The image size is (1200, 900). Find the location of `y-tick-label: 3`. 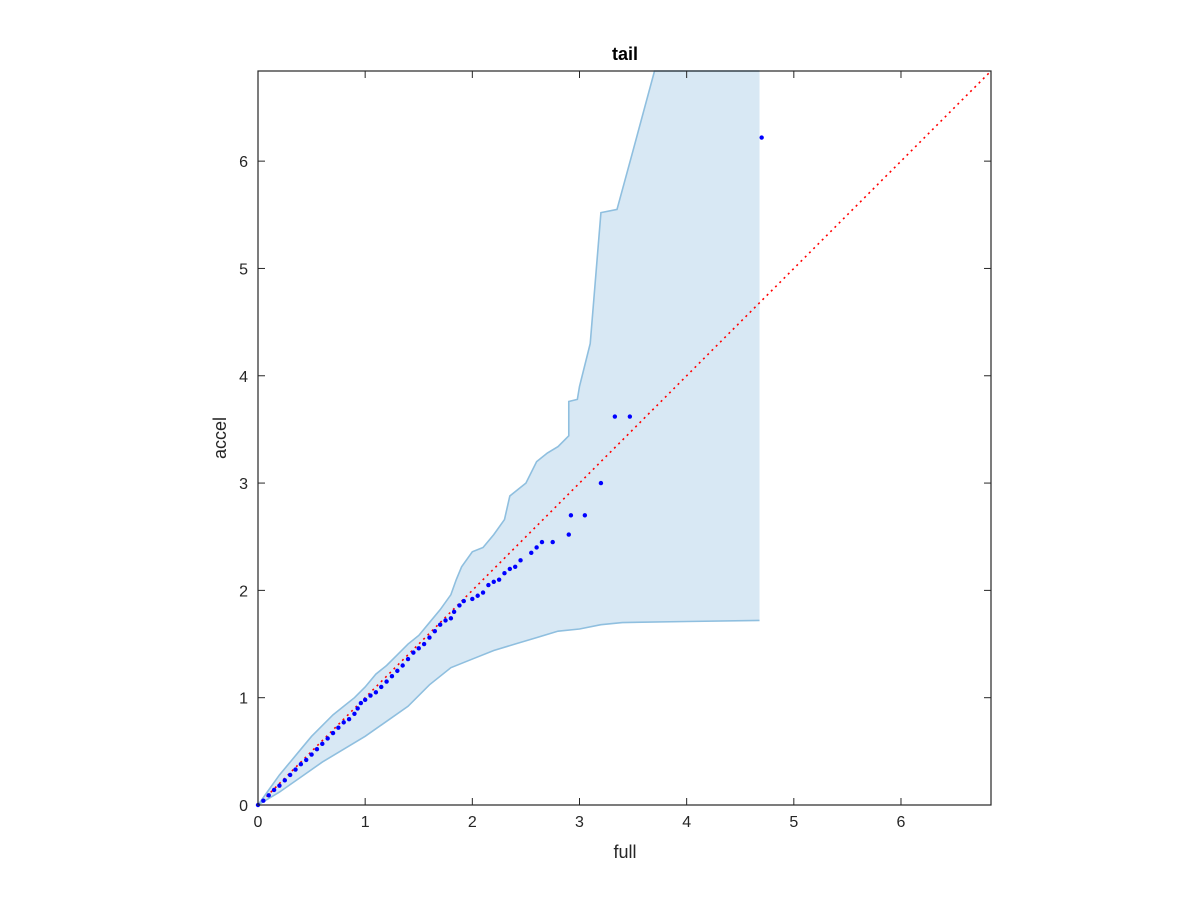

y-tick-label: 3 is located at coordinates (243, 484).